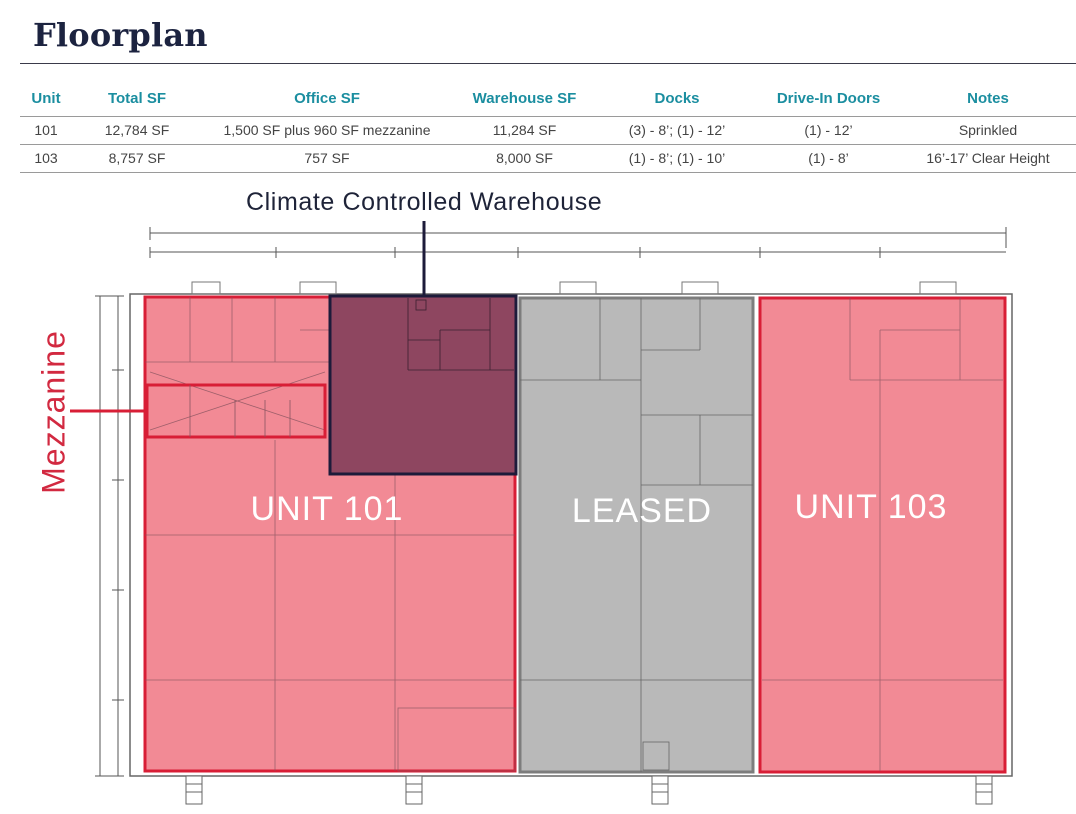 Image resolution: width=1076 pixels, height=814 pixels. Describe the element at coordinates (46, 101) in the screenshot. I see `column-header-unit: Unit` at that location.